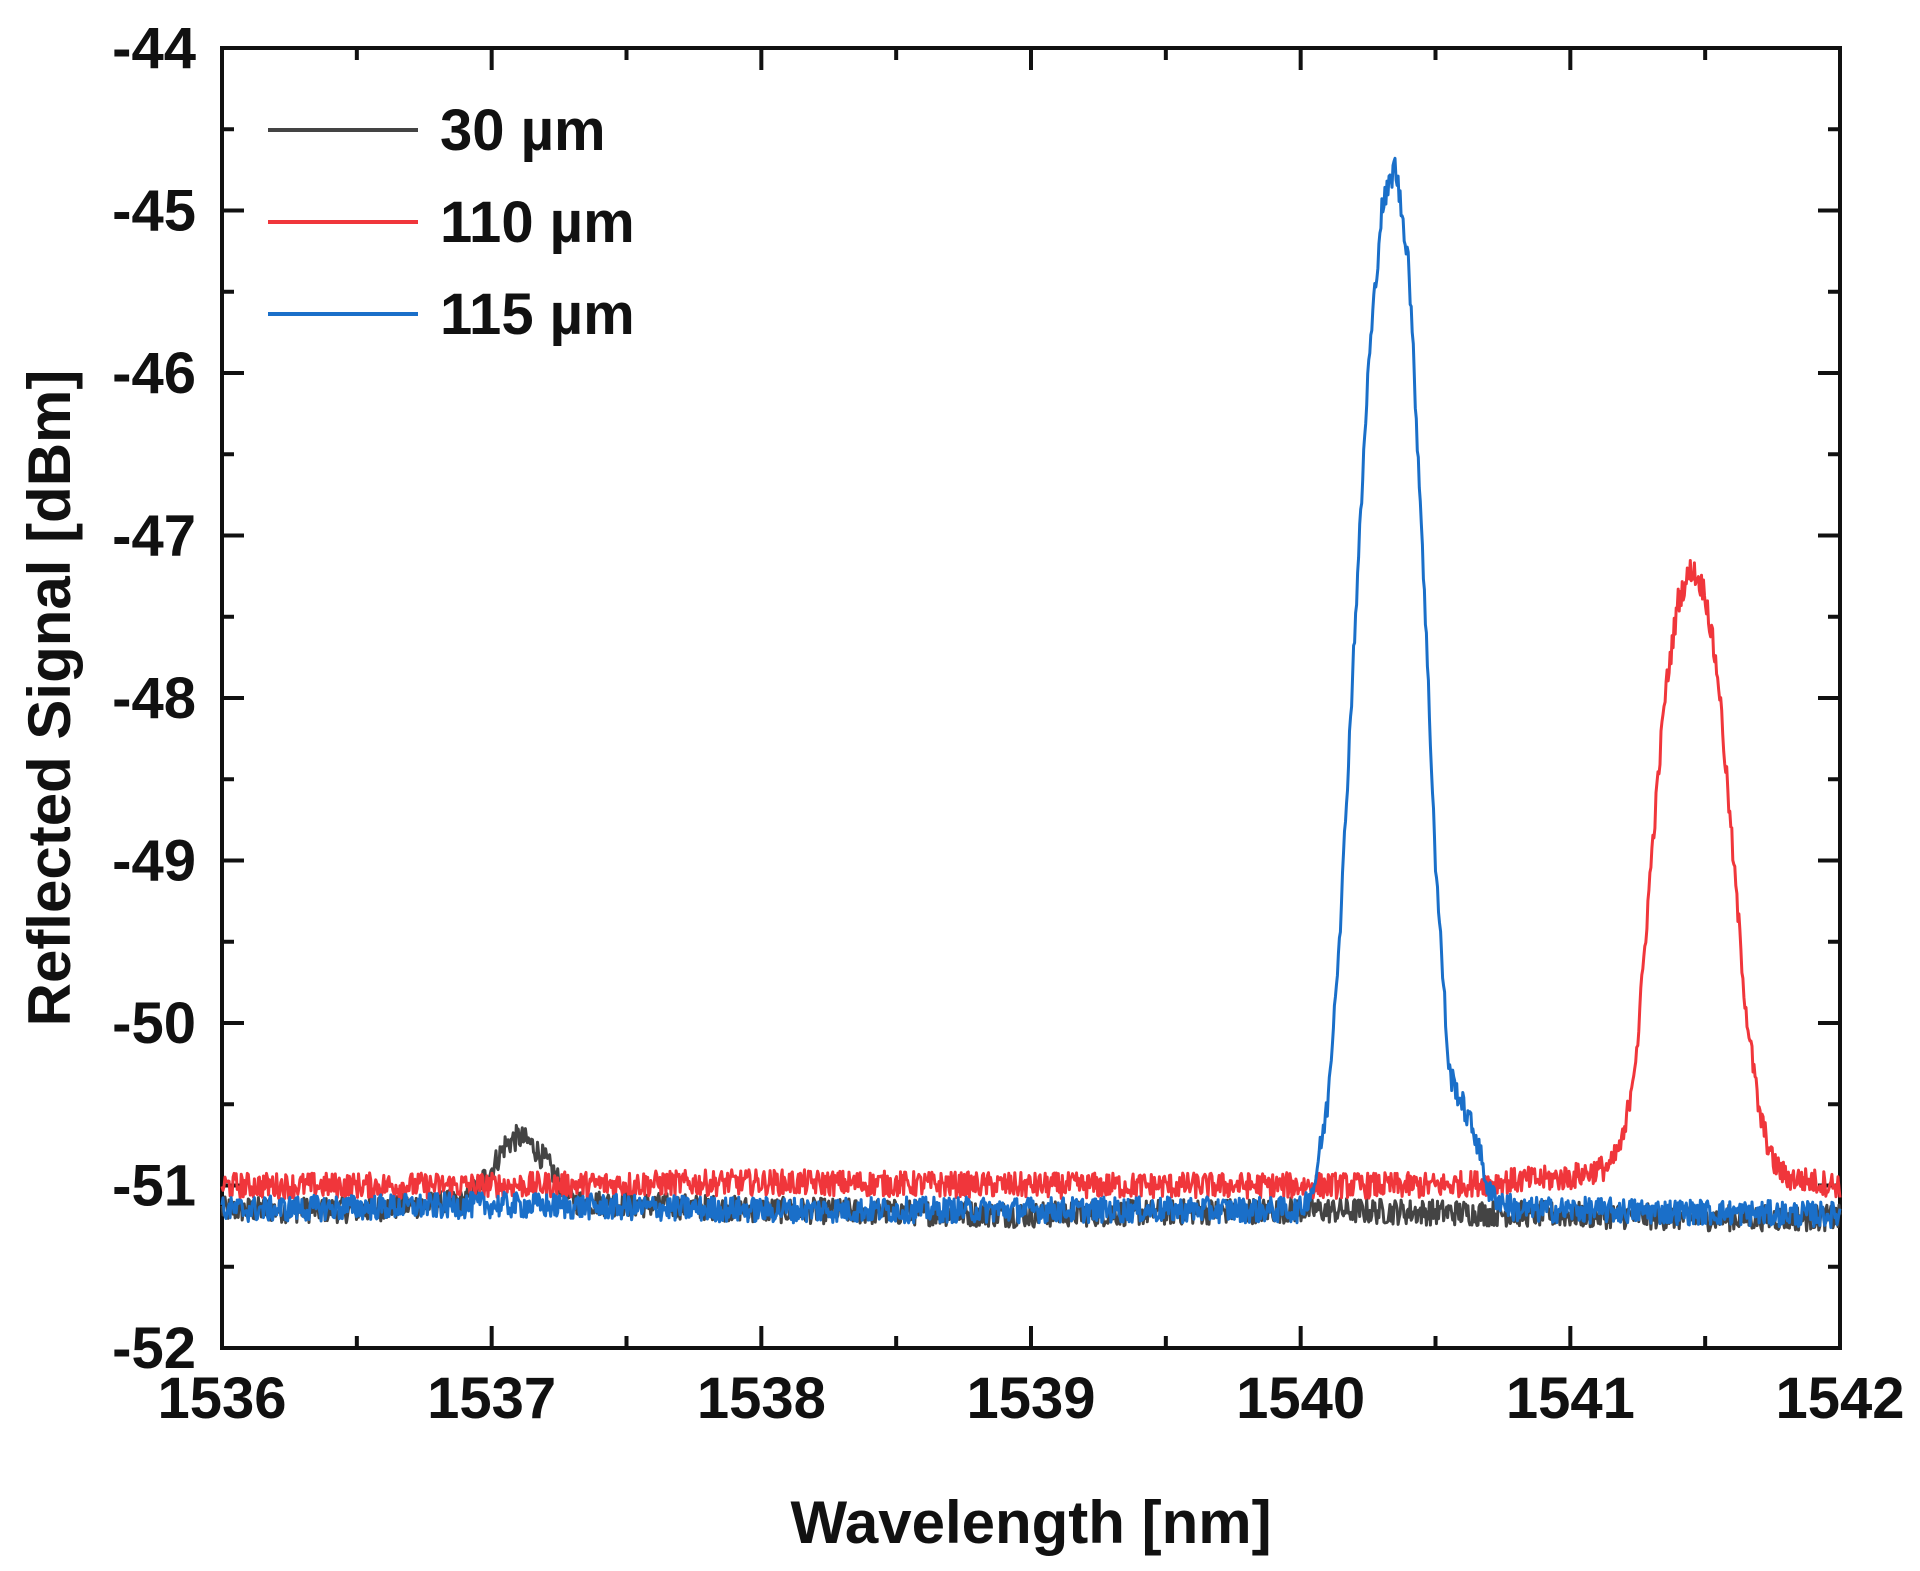  Describe the element at coordinates (221, 1398) in the screenshot. I see `x-tick-label: 1536` at that location.